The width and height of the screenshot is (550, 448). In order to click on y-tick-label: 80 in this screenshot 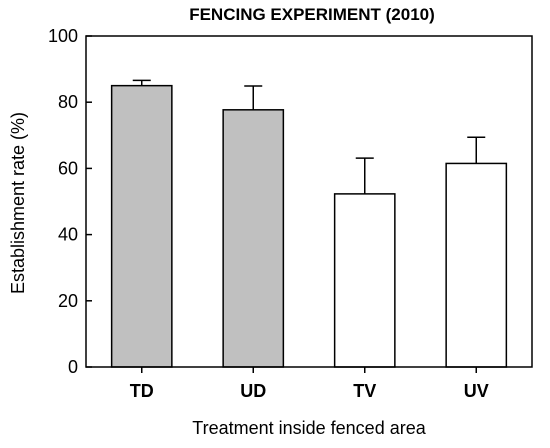, I will do `click(68, 102)`.